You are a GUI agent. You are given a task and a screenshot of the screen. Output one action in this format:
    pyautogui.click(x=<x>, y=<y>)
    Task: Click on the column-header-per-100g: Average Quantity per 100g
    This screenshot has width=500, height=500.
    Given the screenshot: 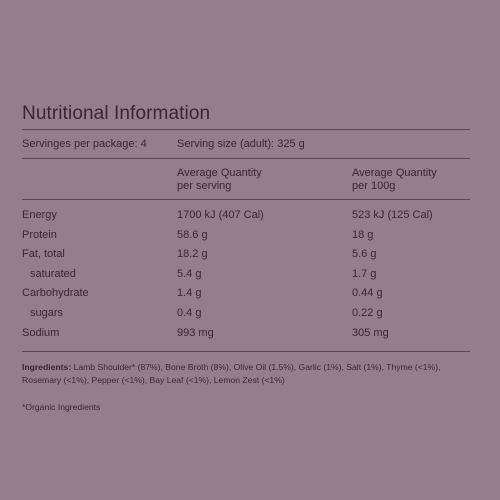 What is the action you would take?
    pyautogui.click(x=426, y=180)
    